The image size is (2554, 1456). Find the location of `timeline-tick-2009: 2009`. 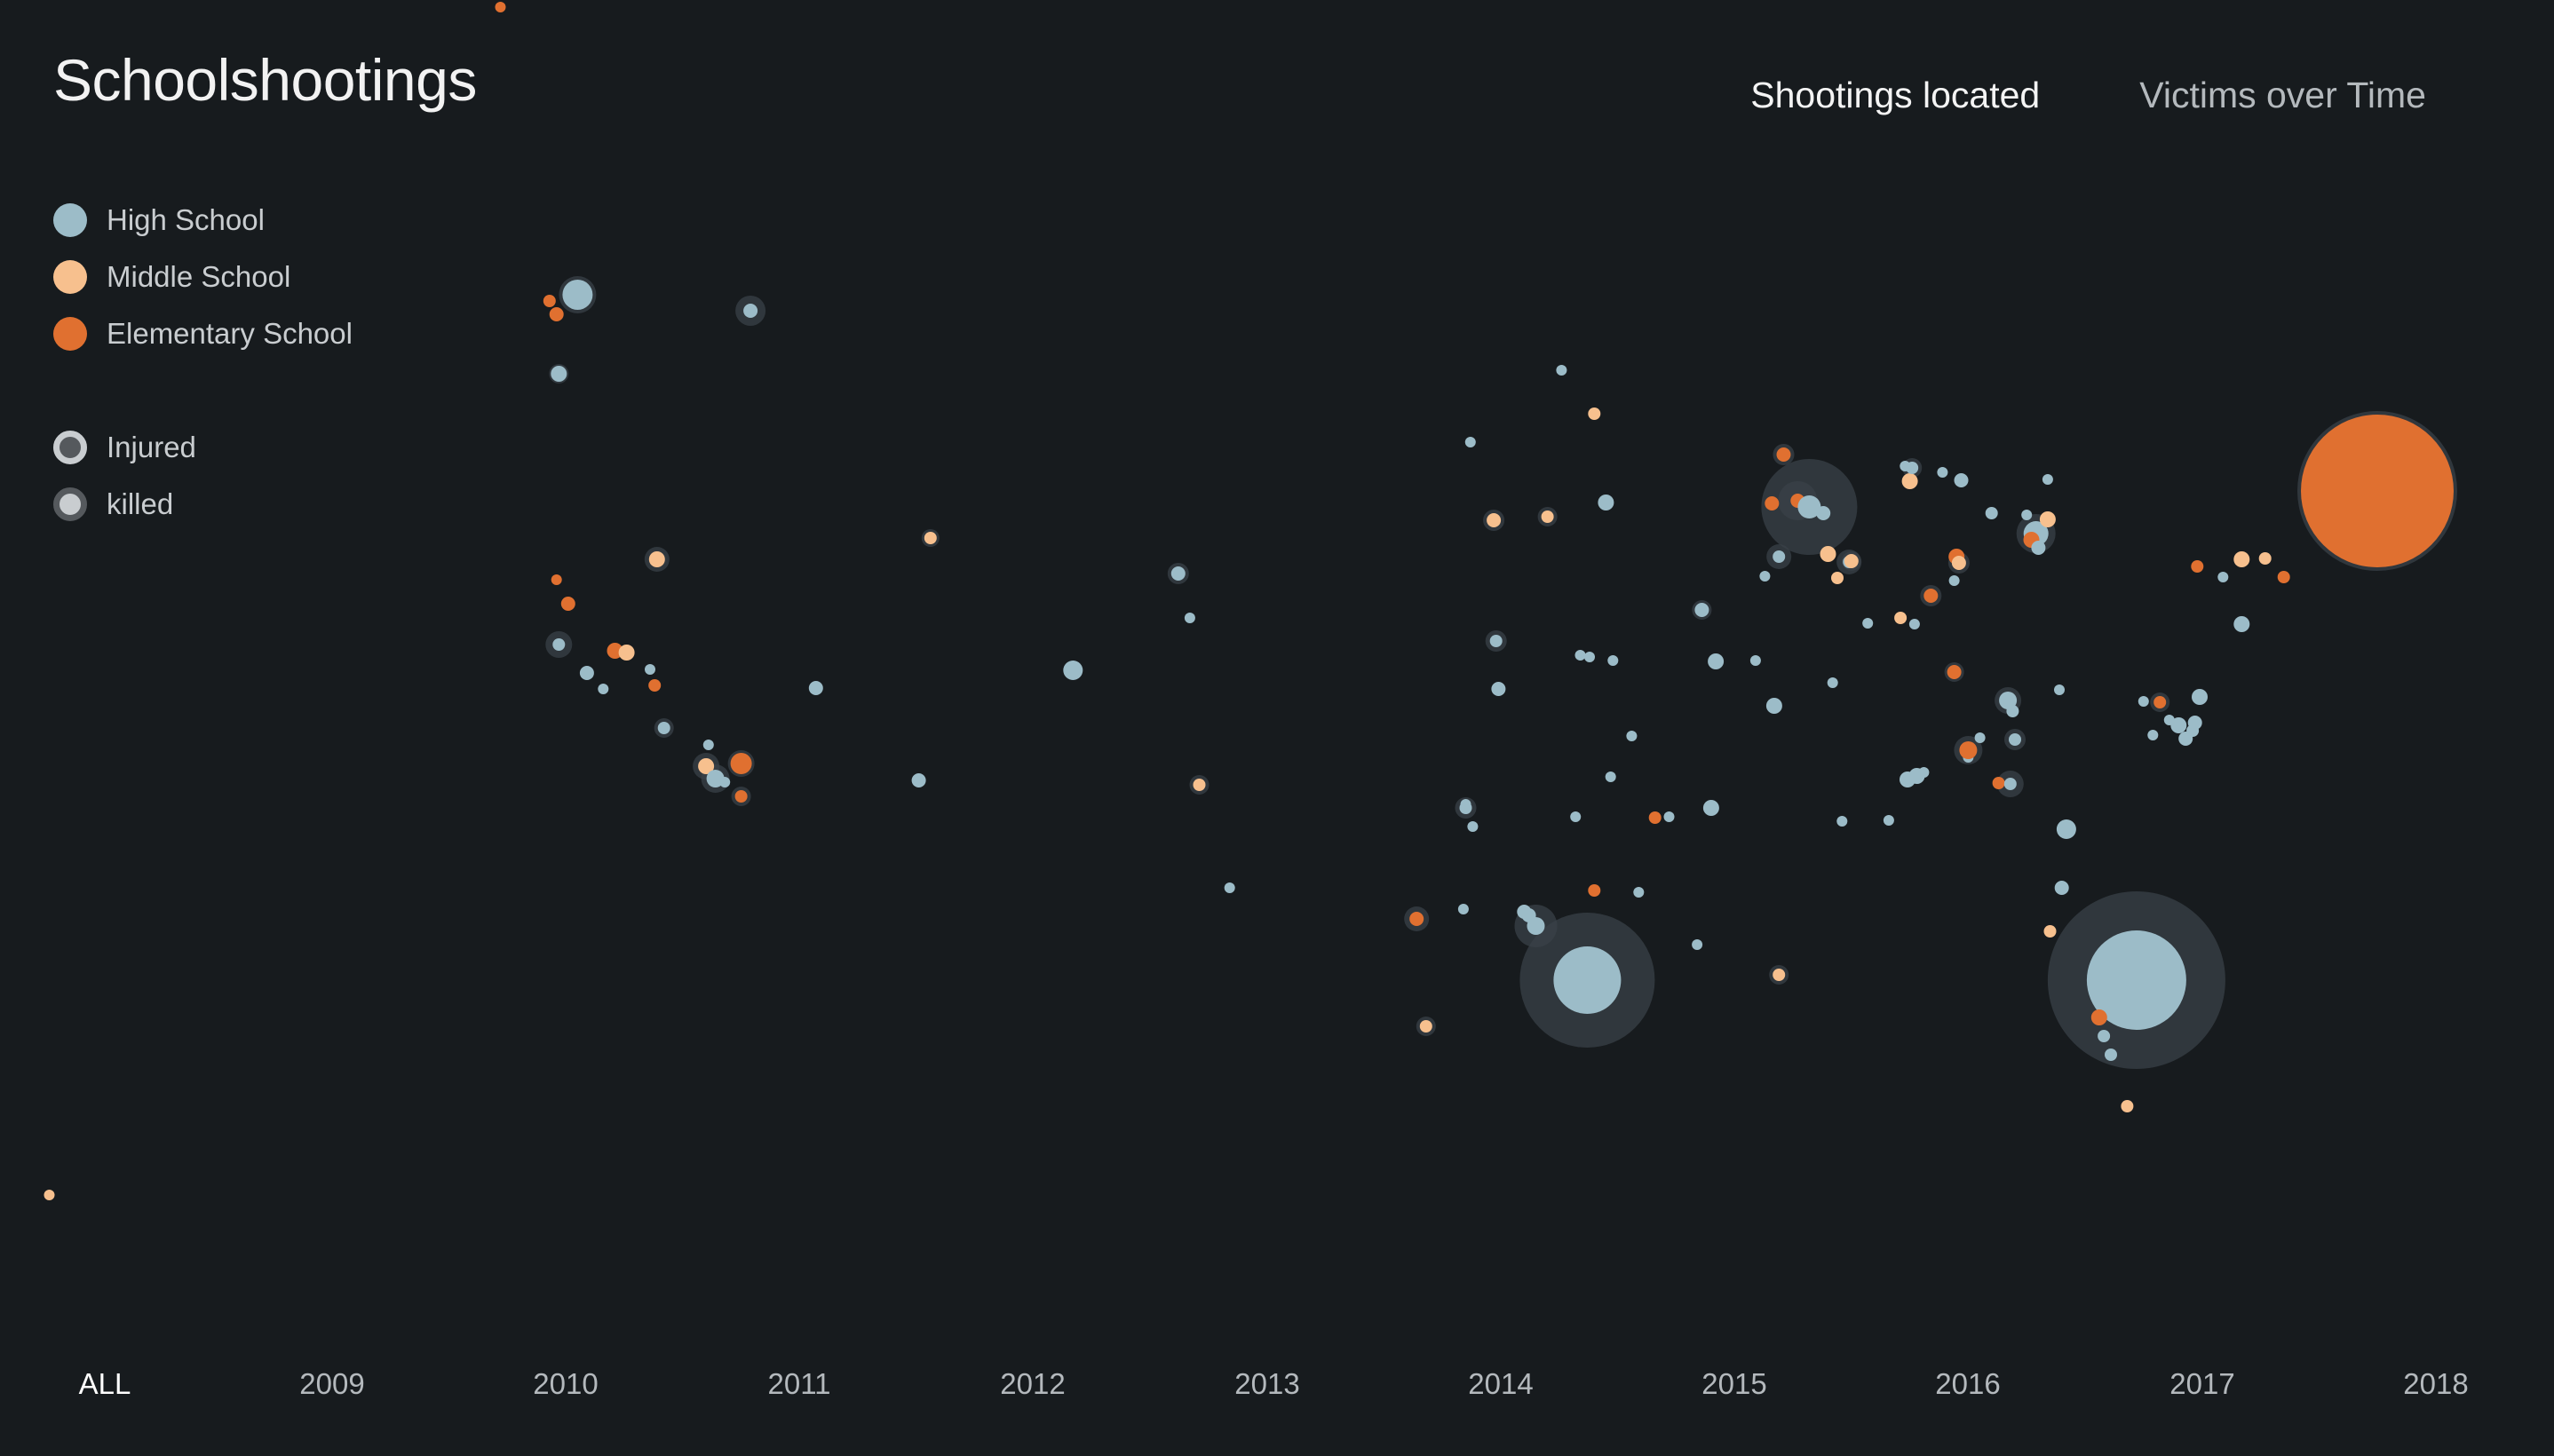

timeline-tick-2009: 2009 is located at coordinates (332, 1383).